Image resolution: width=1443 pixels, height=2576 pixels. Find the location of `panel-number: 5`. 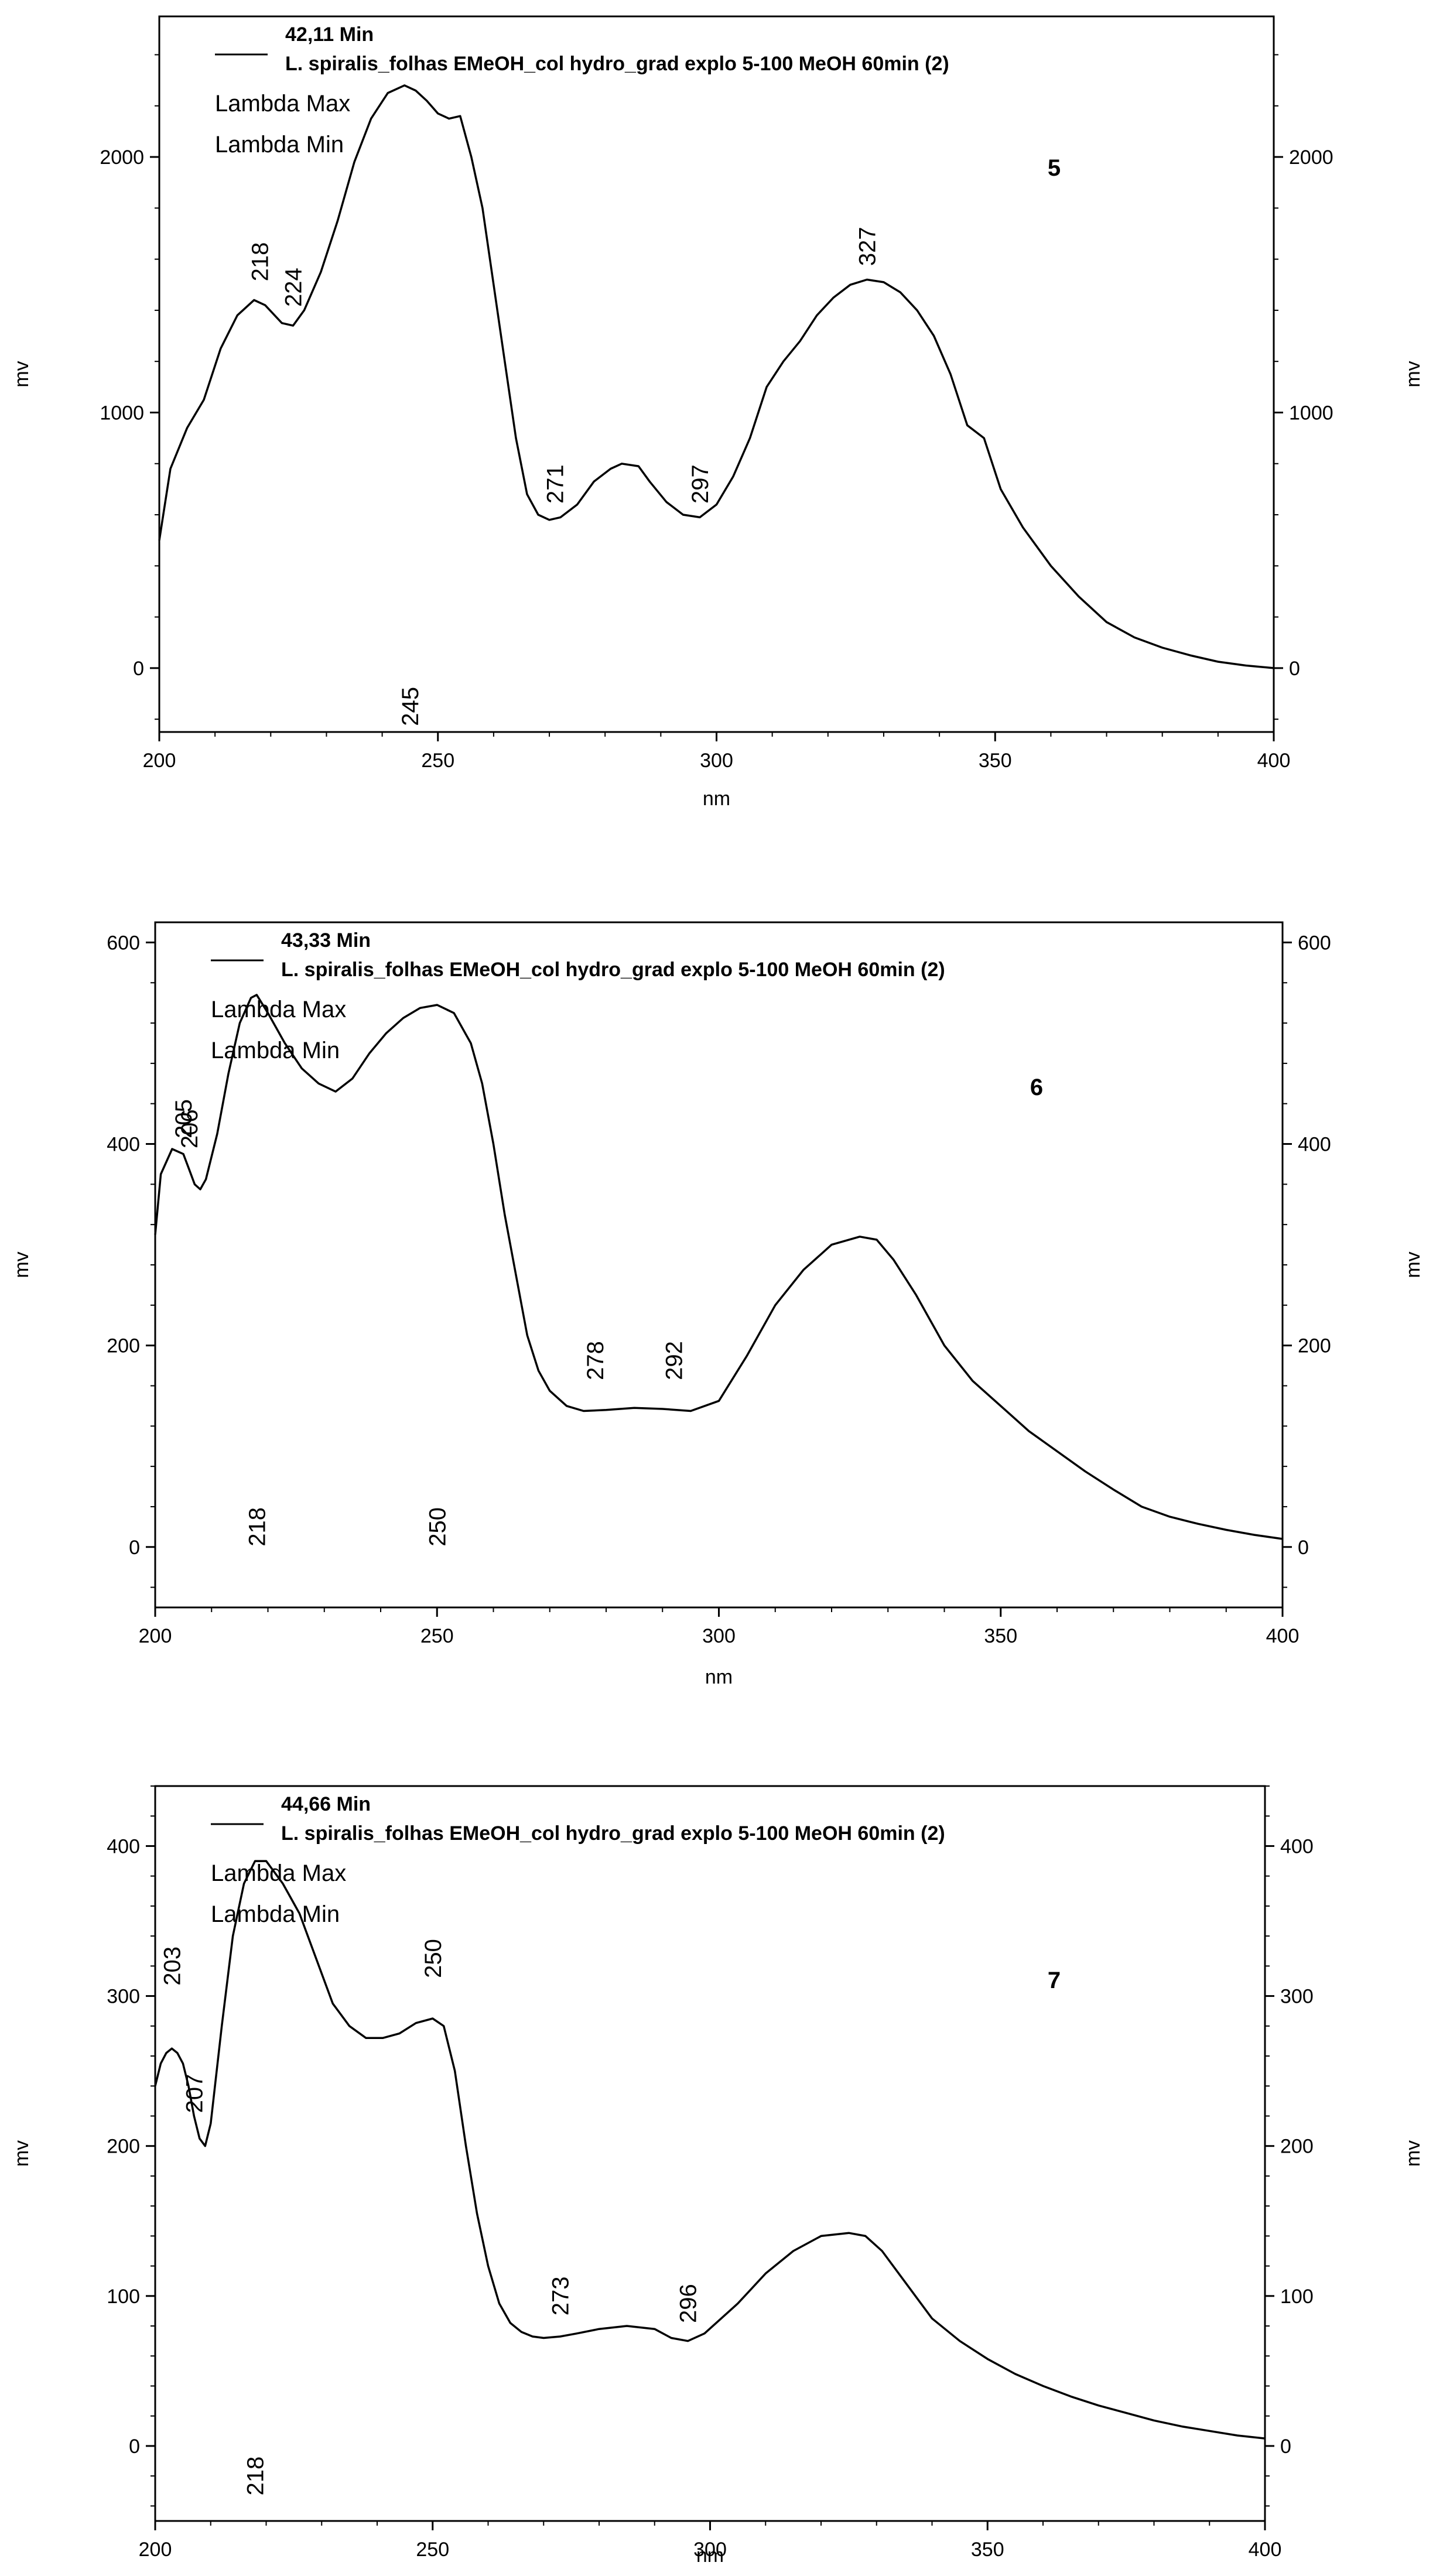

panel-number: 5 is located at coordinates (1054, 168).